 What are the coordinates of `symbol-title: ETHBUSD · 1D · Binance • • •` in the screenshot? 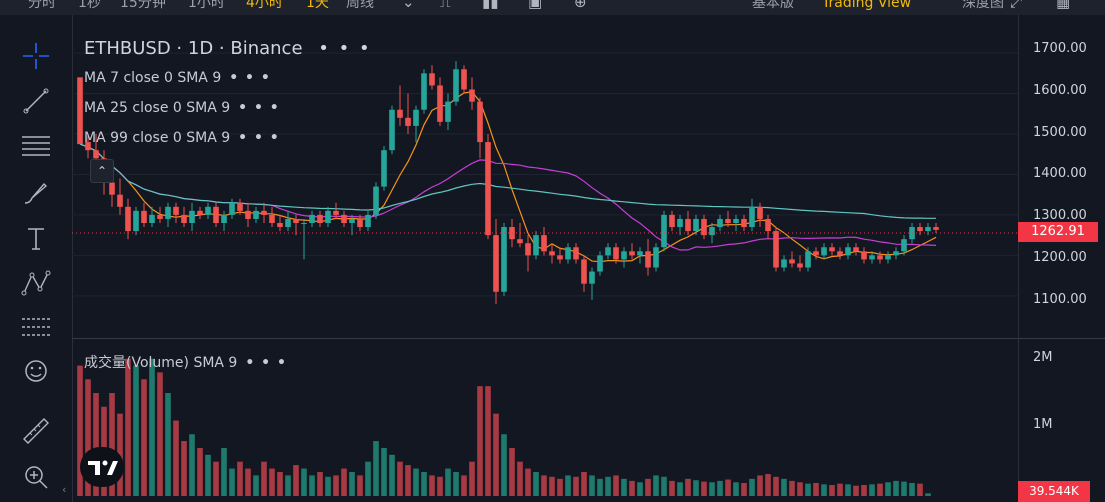 It's located at (228, 48).